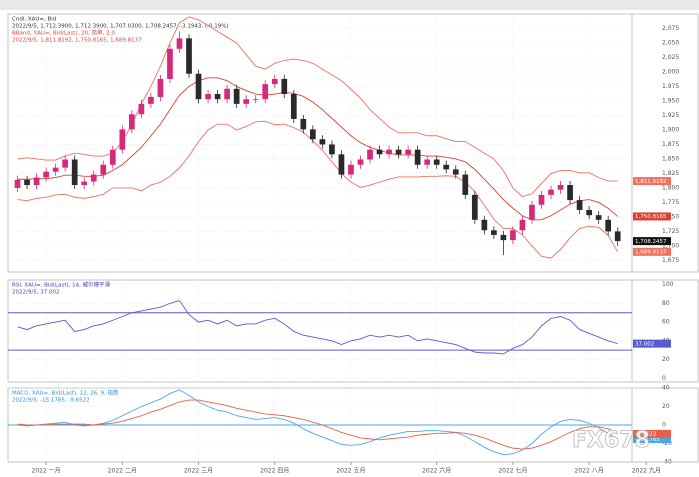  Describe the element at coordinates (668, 284) in the screenshot. I see `y-tick-label: 100` at that location.